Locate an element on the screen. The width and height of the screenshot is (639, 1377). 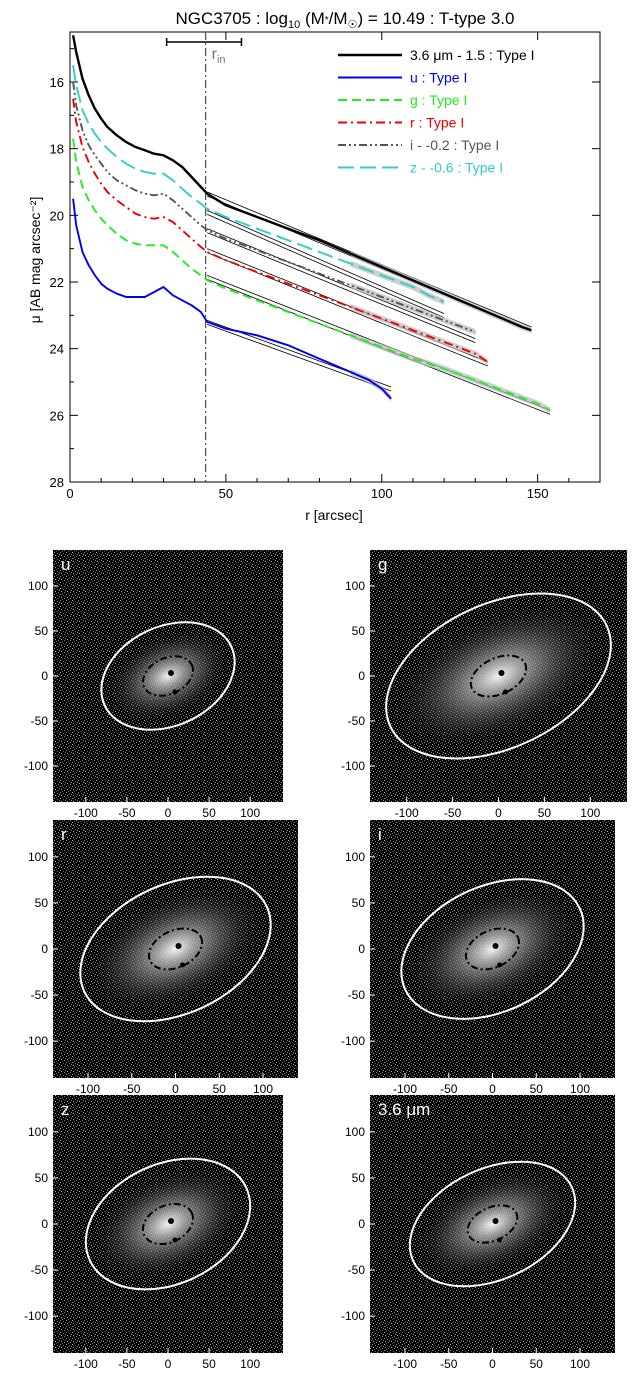
panel-label: z is located at coordinates (65, 1109).